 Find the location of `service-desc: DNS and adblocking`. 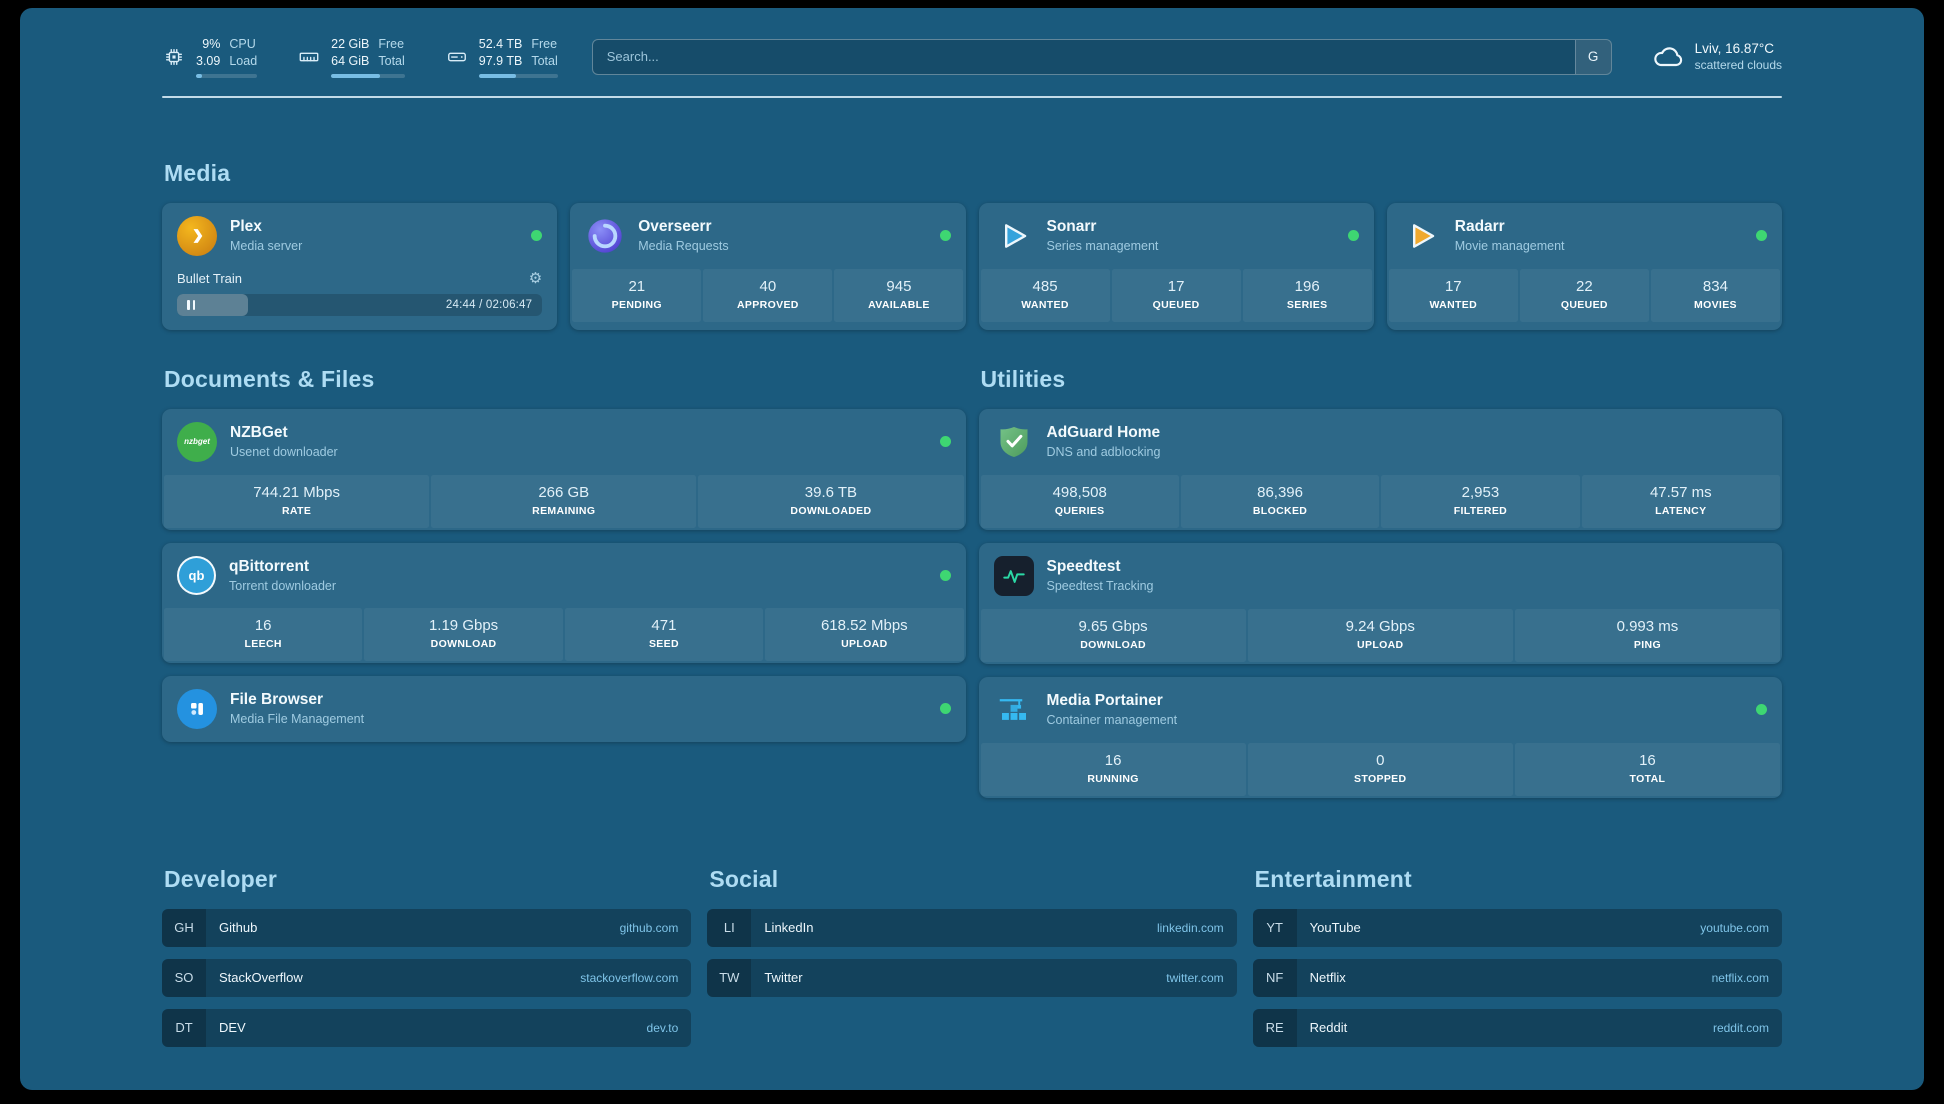

service-desc: DNS and adblocking is located at coordinates (1103, 452).